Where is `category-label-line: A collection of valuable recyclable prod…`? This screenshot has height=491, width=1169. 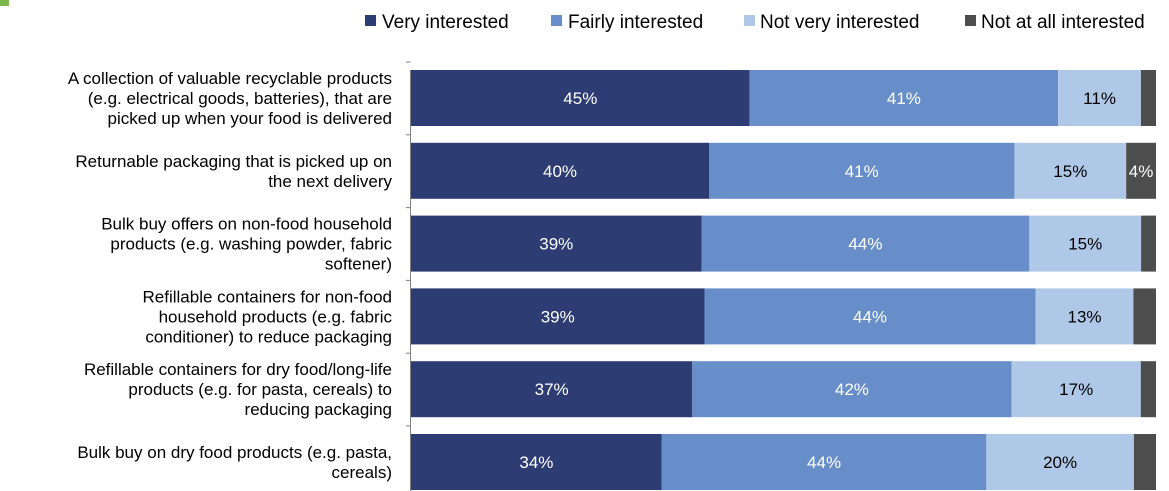
category-label-line: A collection of valuable recyclable prod… is located at coordinates (230, 78).